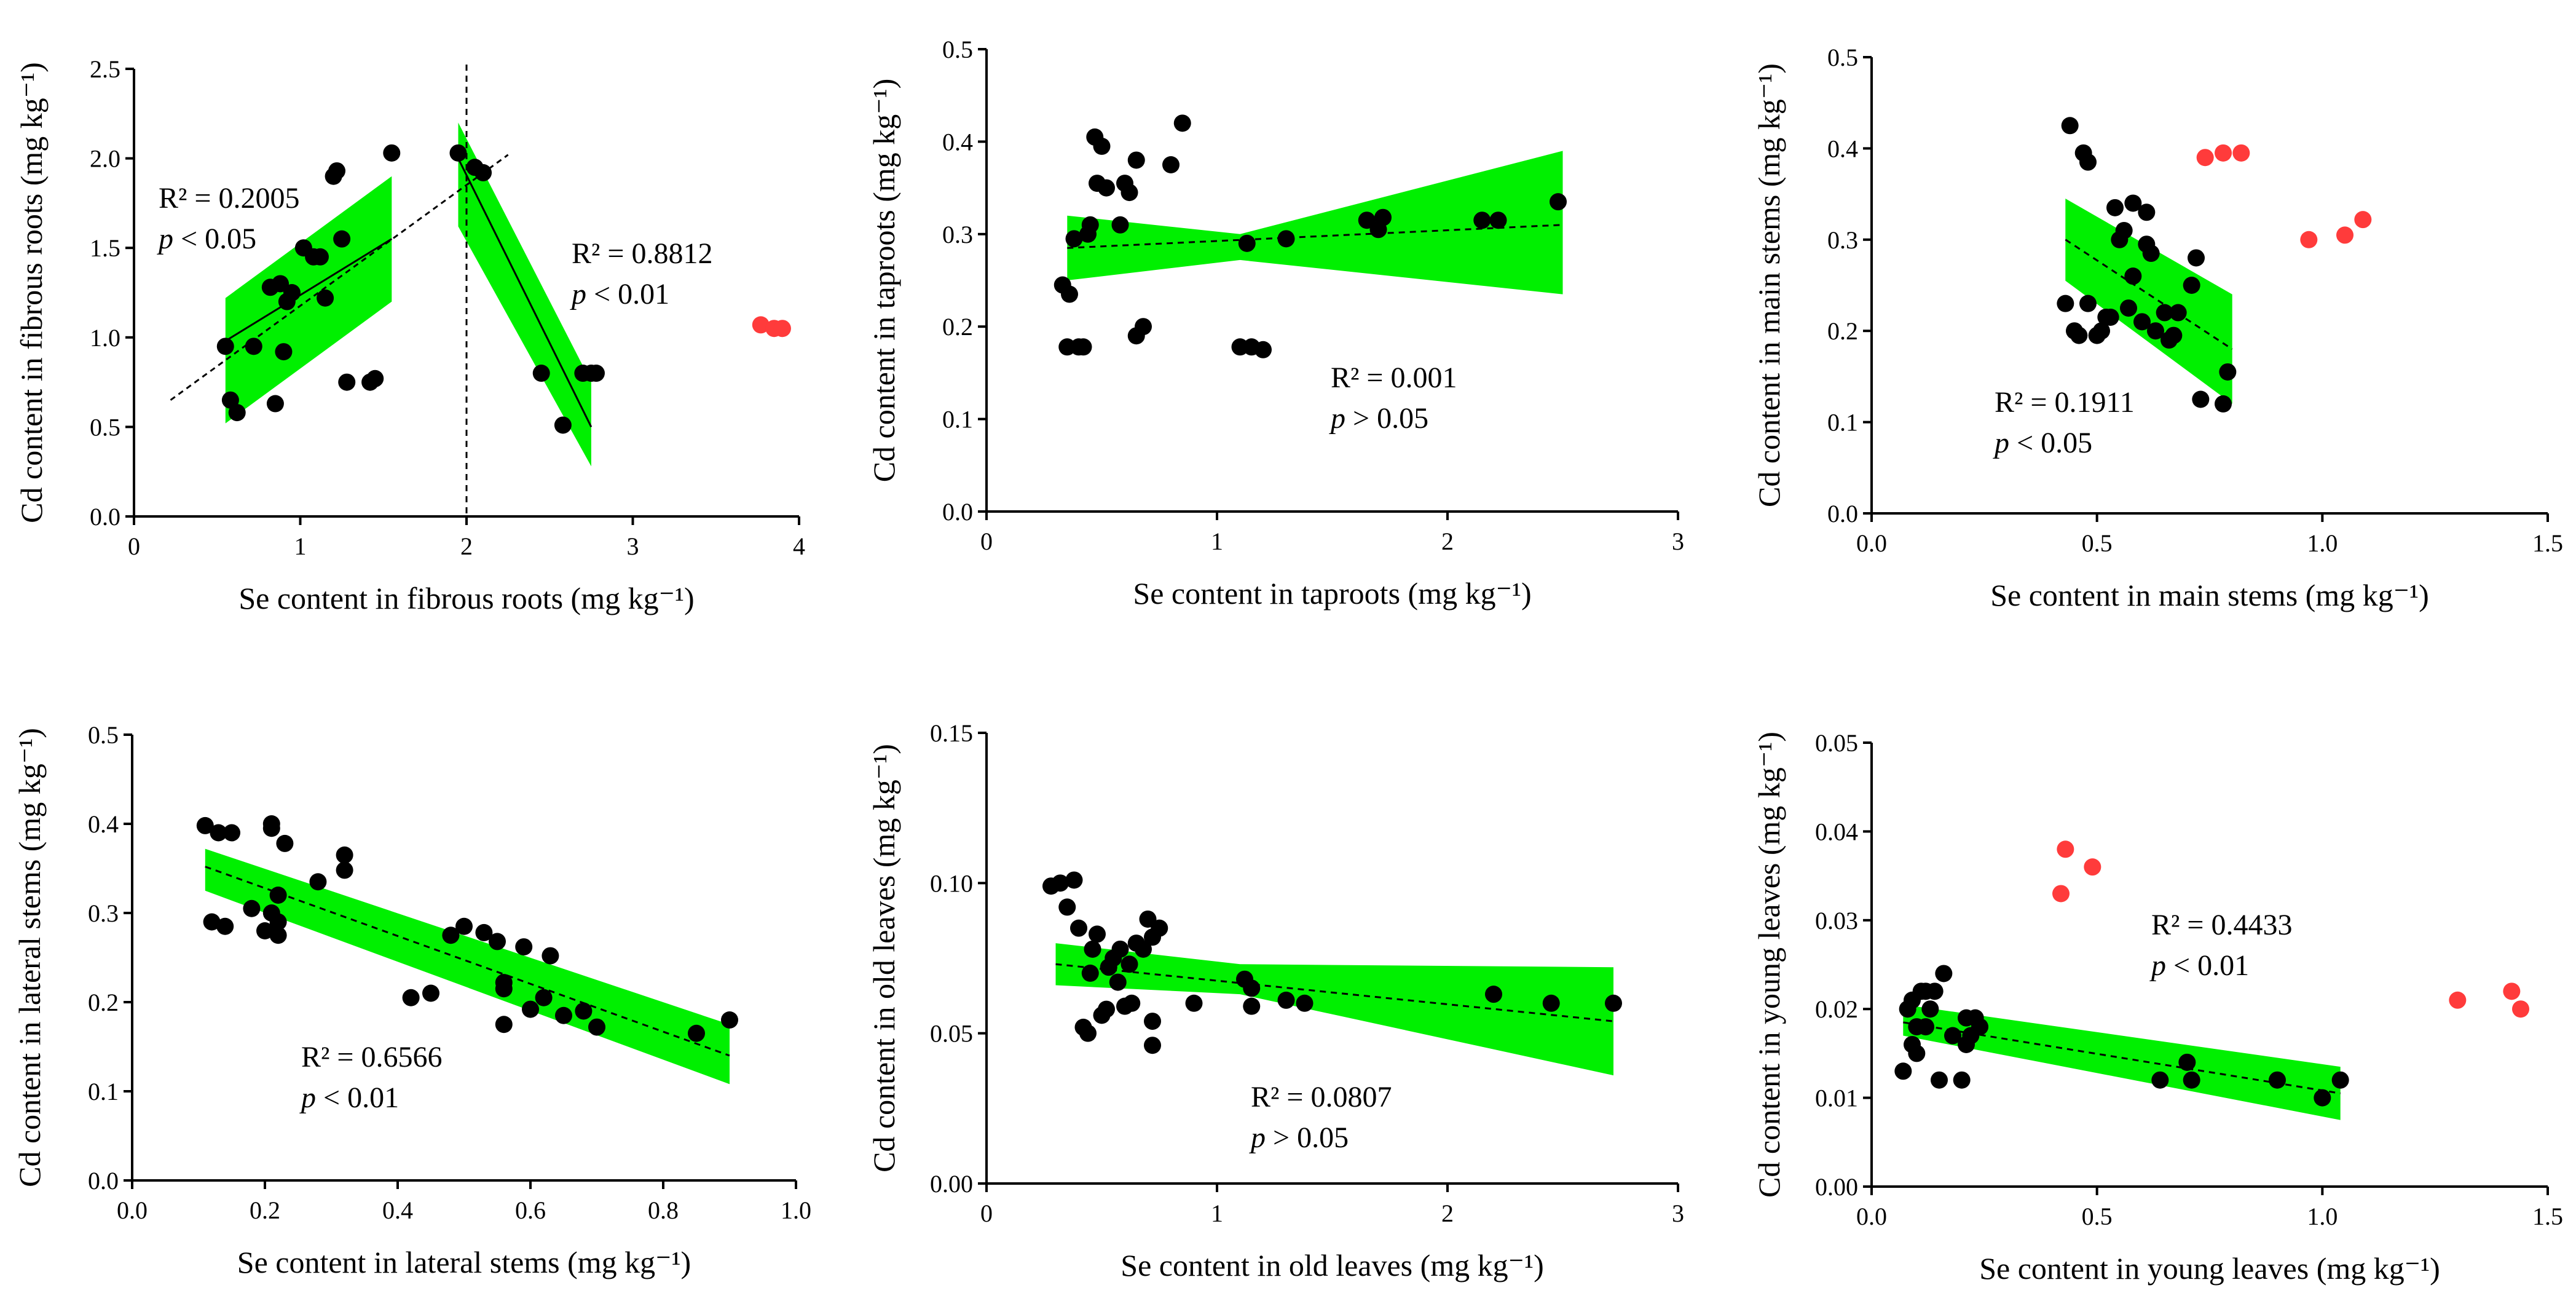  Describe the element at coordinates (628, 294) in the screenshot. I see `p-value-text: < 0.01` at that location.